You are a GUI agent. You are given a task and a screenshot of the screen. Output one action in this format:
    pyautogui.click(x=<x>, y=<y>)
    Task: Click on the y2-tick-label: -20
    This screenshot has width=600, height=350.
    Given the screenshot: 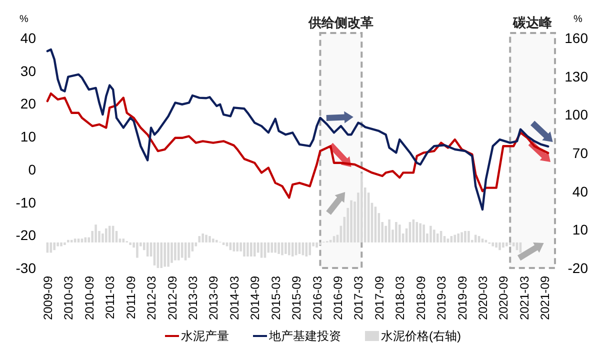 What is the action you would take?
    pyautogui.click(x=578, y=268)
    